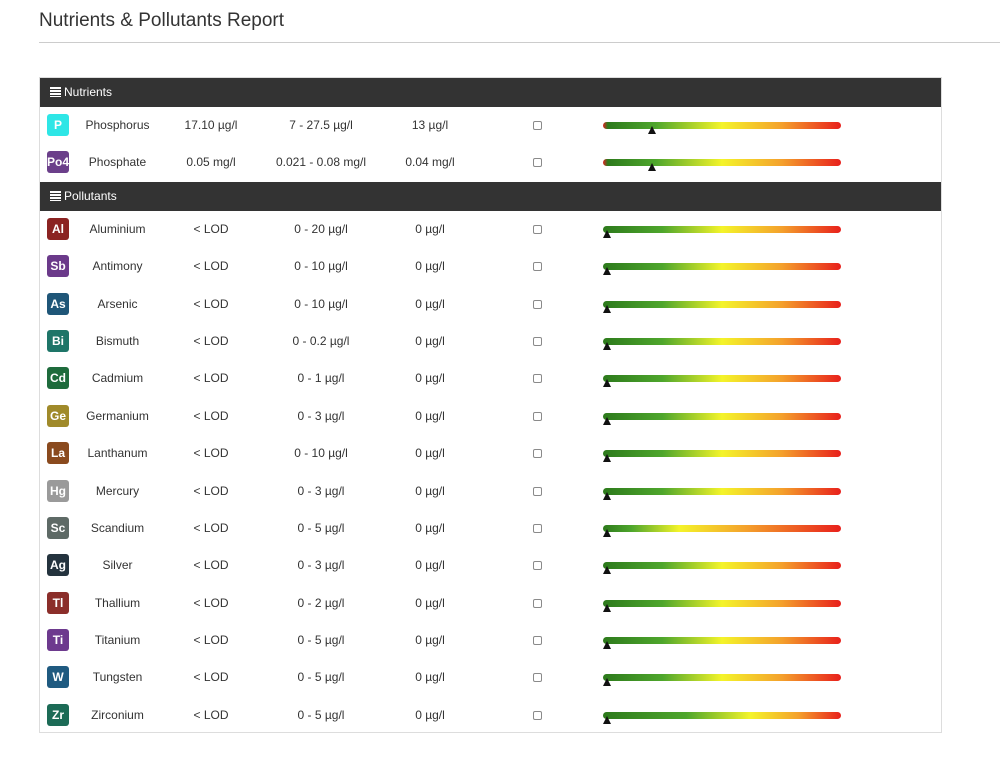 The width and height of the screenshot is (1000, 766). I want to click on element-badge: Hg, so click(58, 490).